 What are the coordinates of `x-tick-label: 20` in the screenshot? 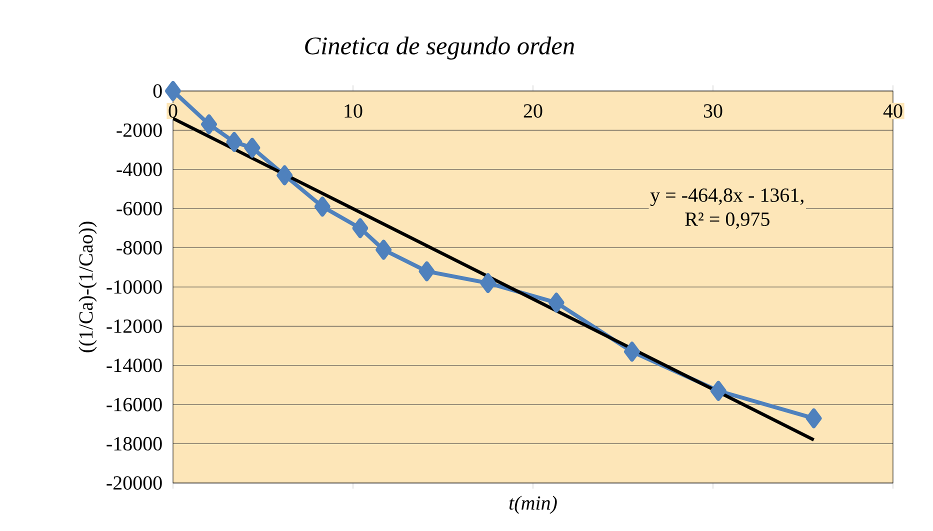 It's located at (533, 111).